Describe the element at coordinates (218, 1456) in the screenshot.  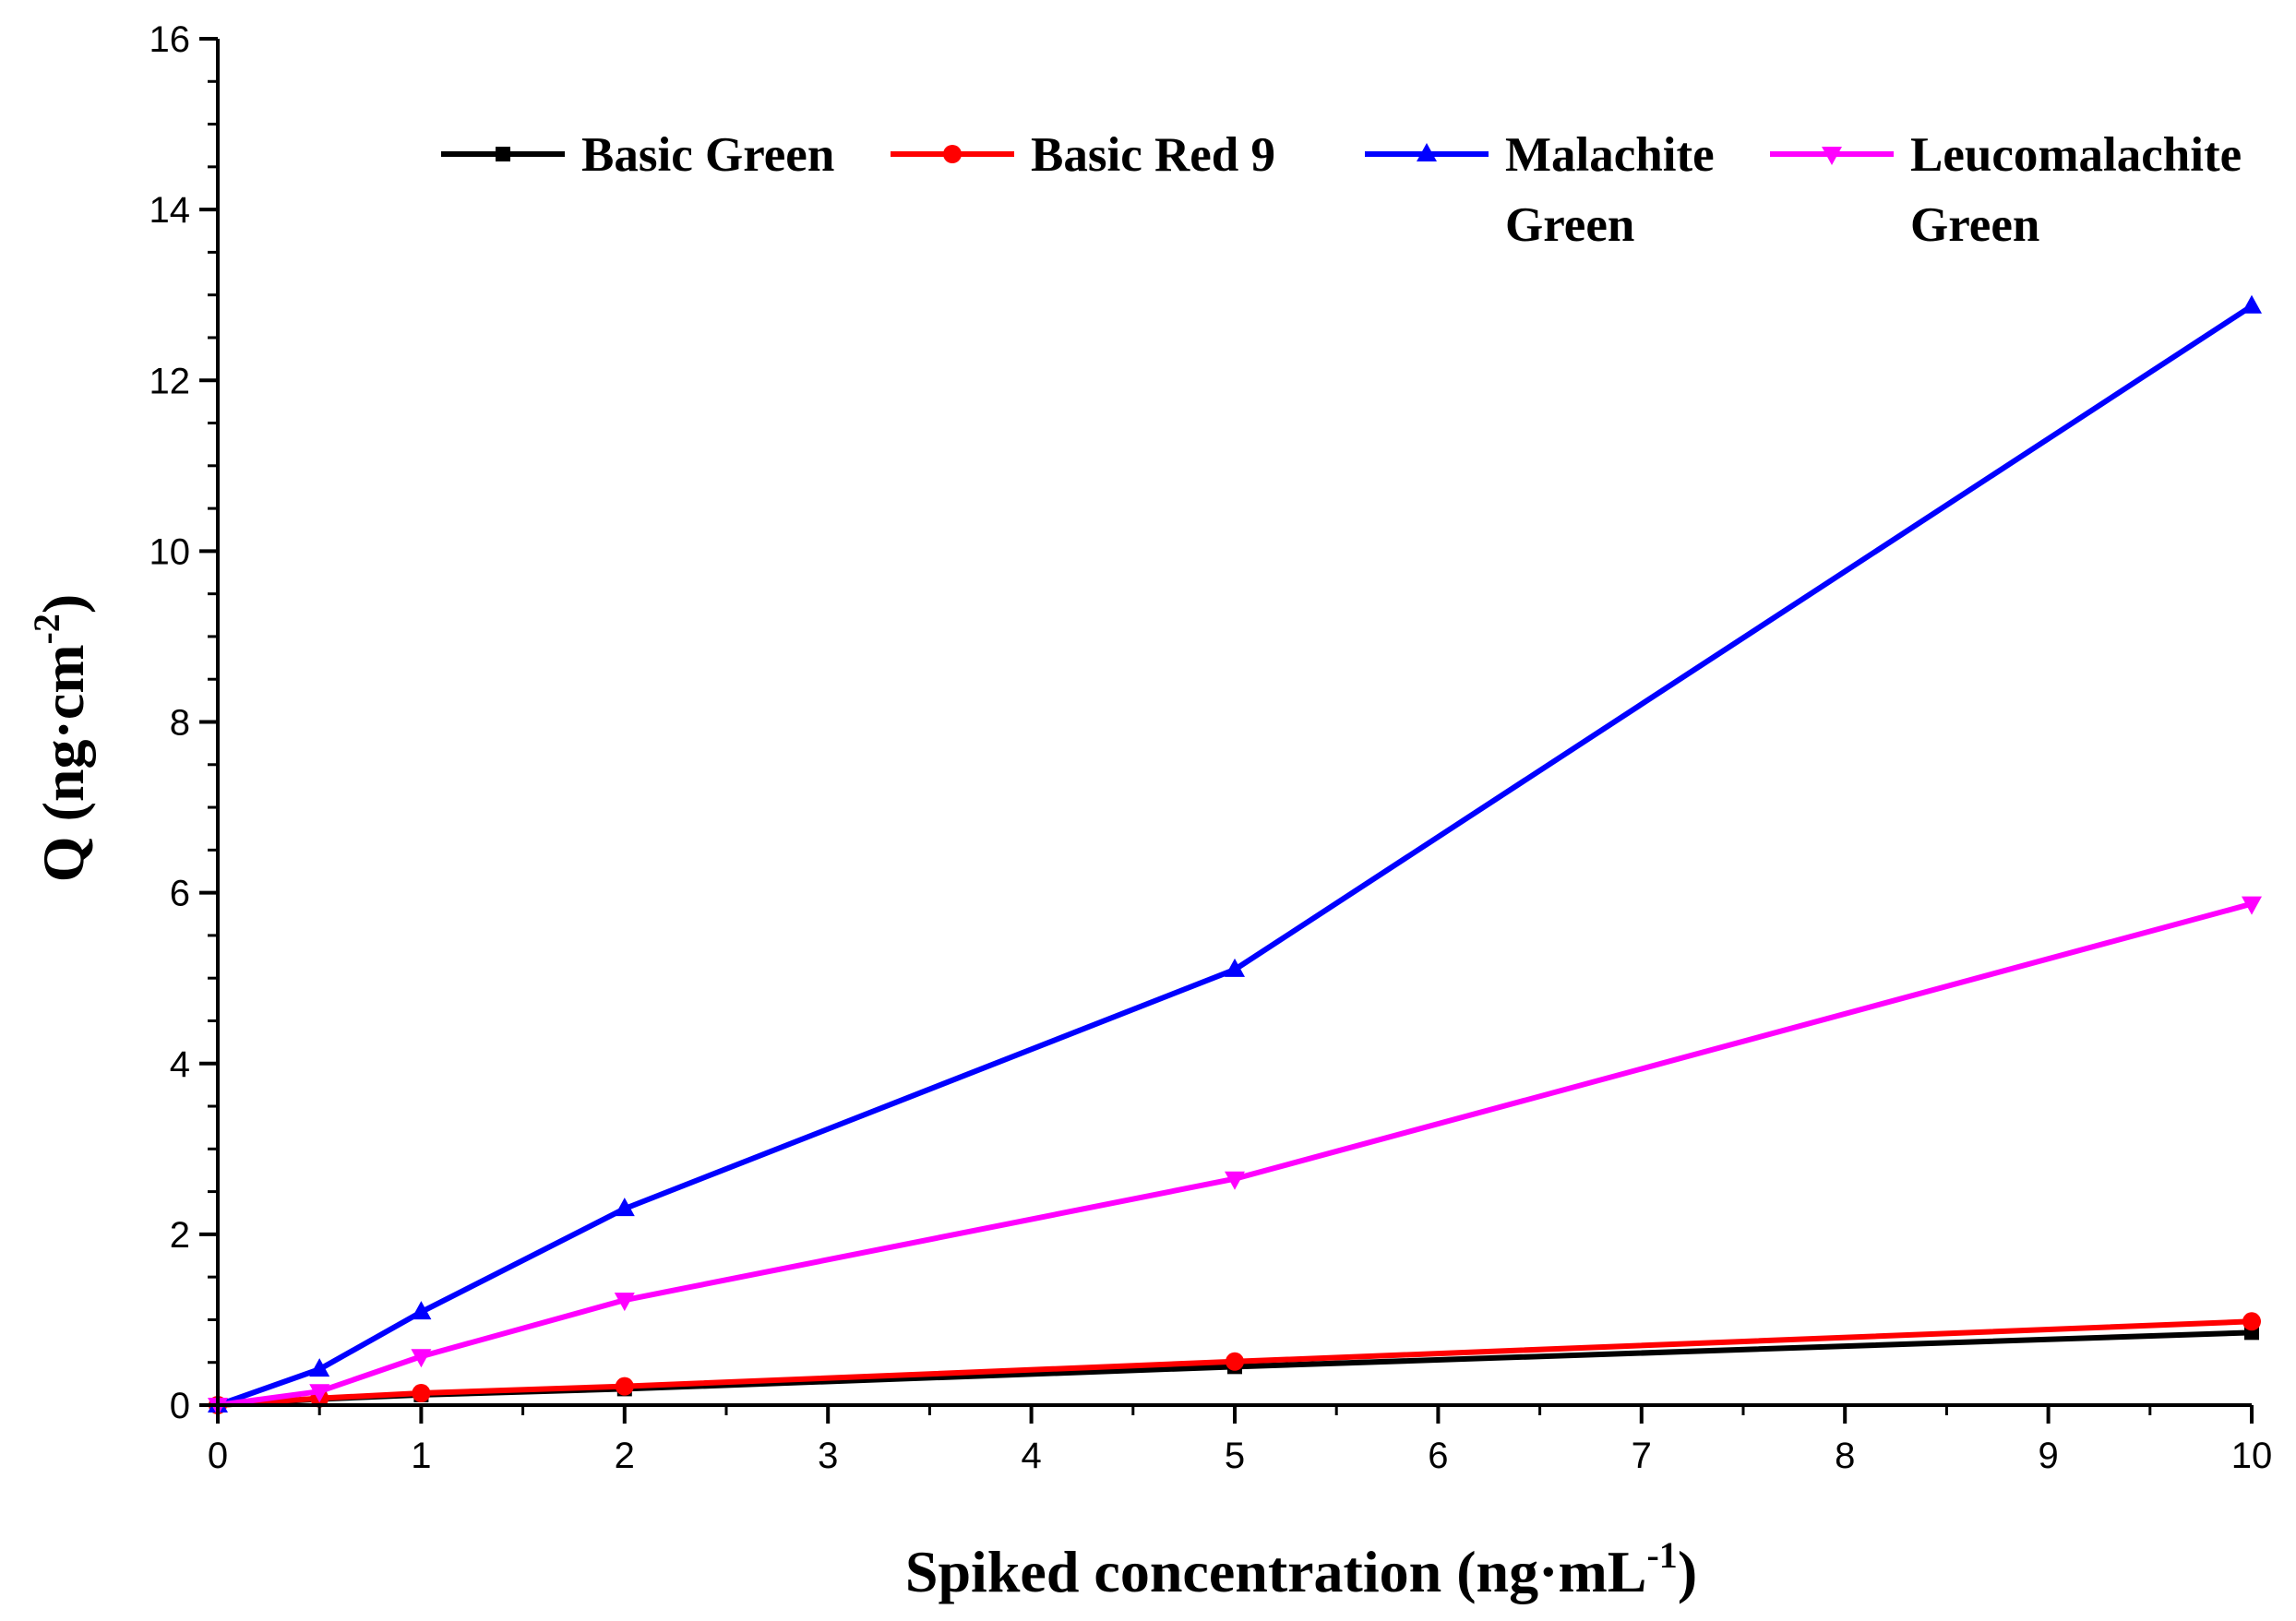
I see `x-tick-label-0: 0` at that location.